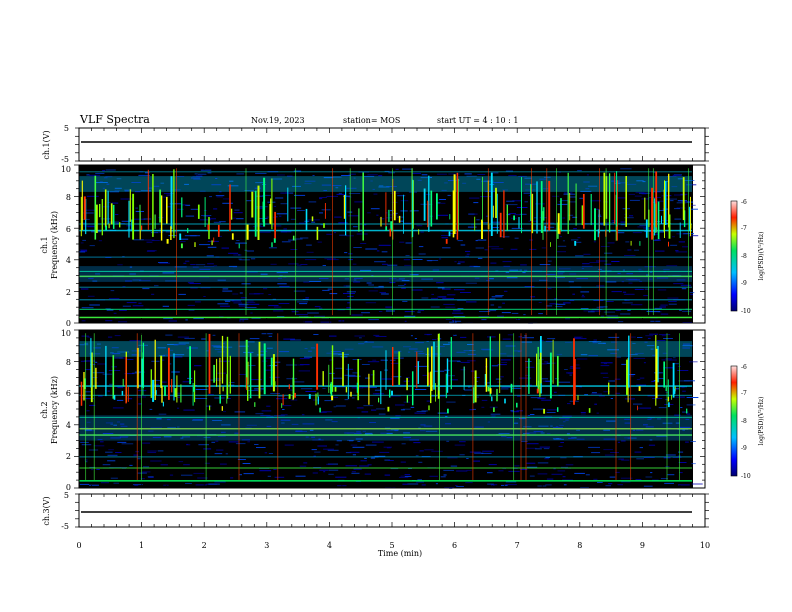 The width and height of the screenshot is (792, 612). I want to click on ch2-freq-band, so click(385, 395).